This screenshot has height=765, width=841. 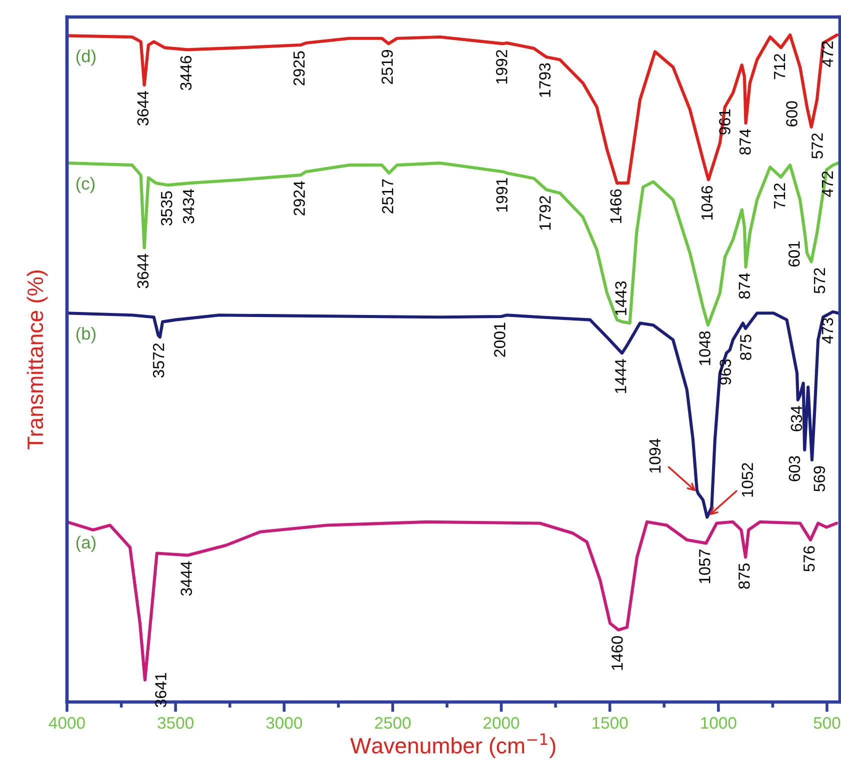 I want to click on annotation: 2001, so click(x=500, y=339).